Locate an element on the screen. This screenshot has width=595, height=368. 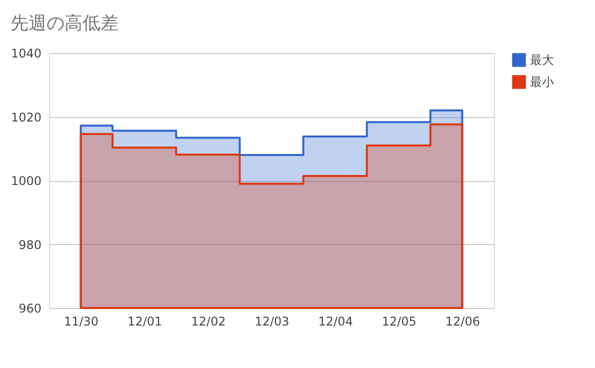
x-tick-label: 12/04 is located at coordinates (335, 321).